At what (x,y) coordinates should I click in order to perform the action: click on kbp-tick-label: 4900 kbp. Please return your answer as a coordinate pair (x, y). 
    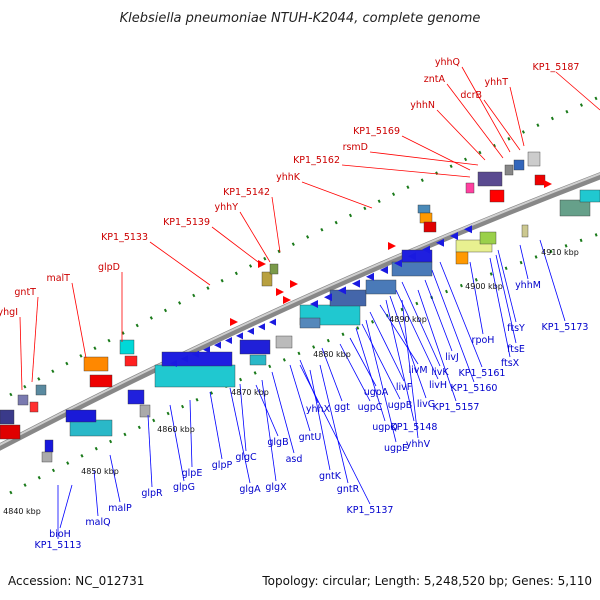
    Looking at the image, I should click on (484, 286).